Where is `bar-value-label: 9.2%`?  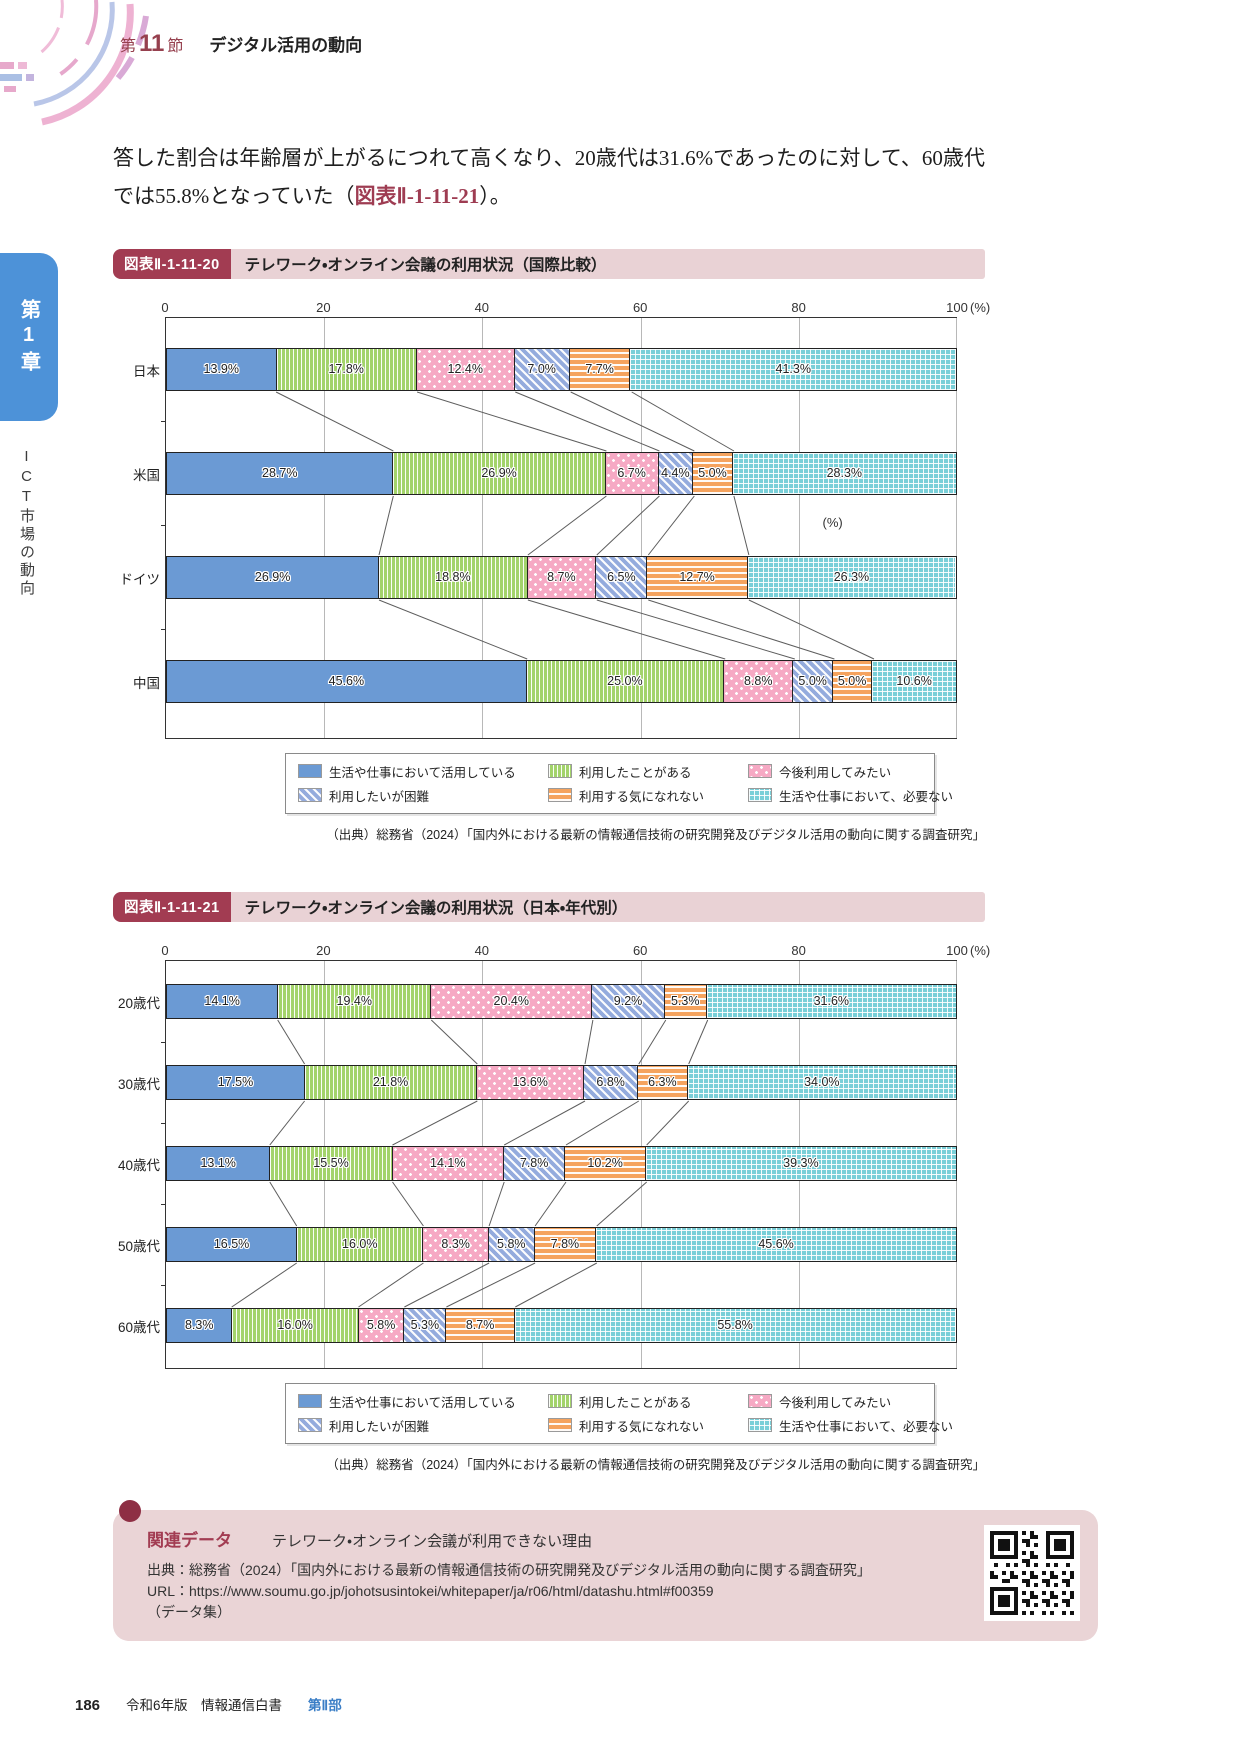 bar-value-label: 9.2% is located at coordinates (628, 1001).